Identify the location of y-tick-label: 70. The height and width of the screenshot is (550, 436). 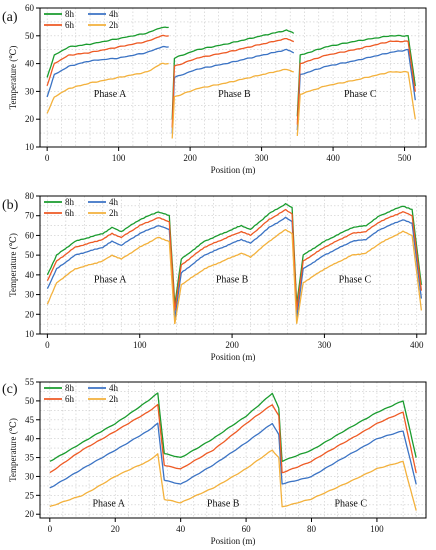
(30, 216).